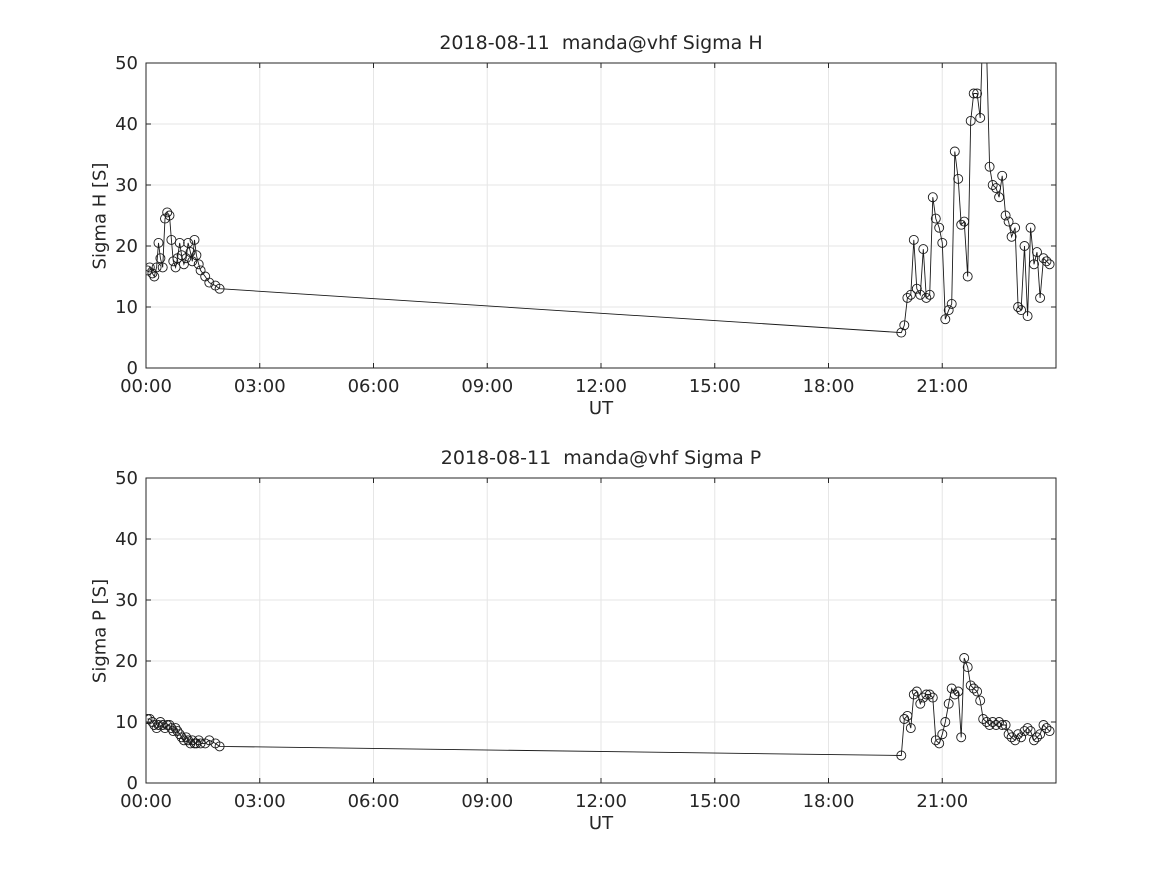 The image size is (1167, 875). I want to click on chart2-xlabel: UT, so click(601, 823).